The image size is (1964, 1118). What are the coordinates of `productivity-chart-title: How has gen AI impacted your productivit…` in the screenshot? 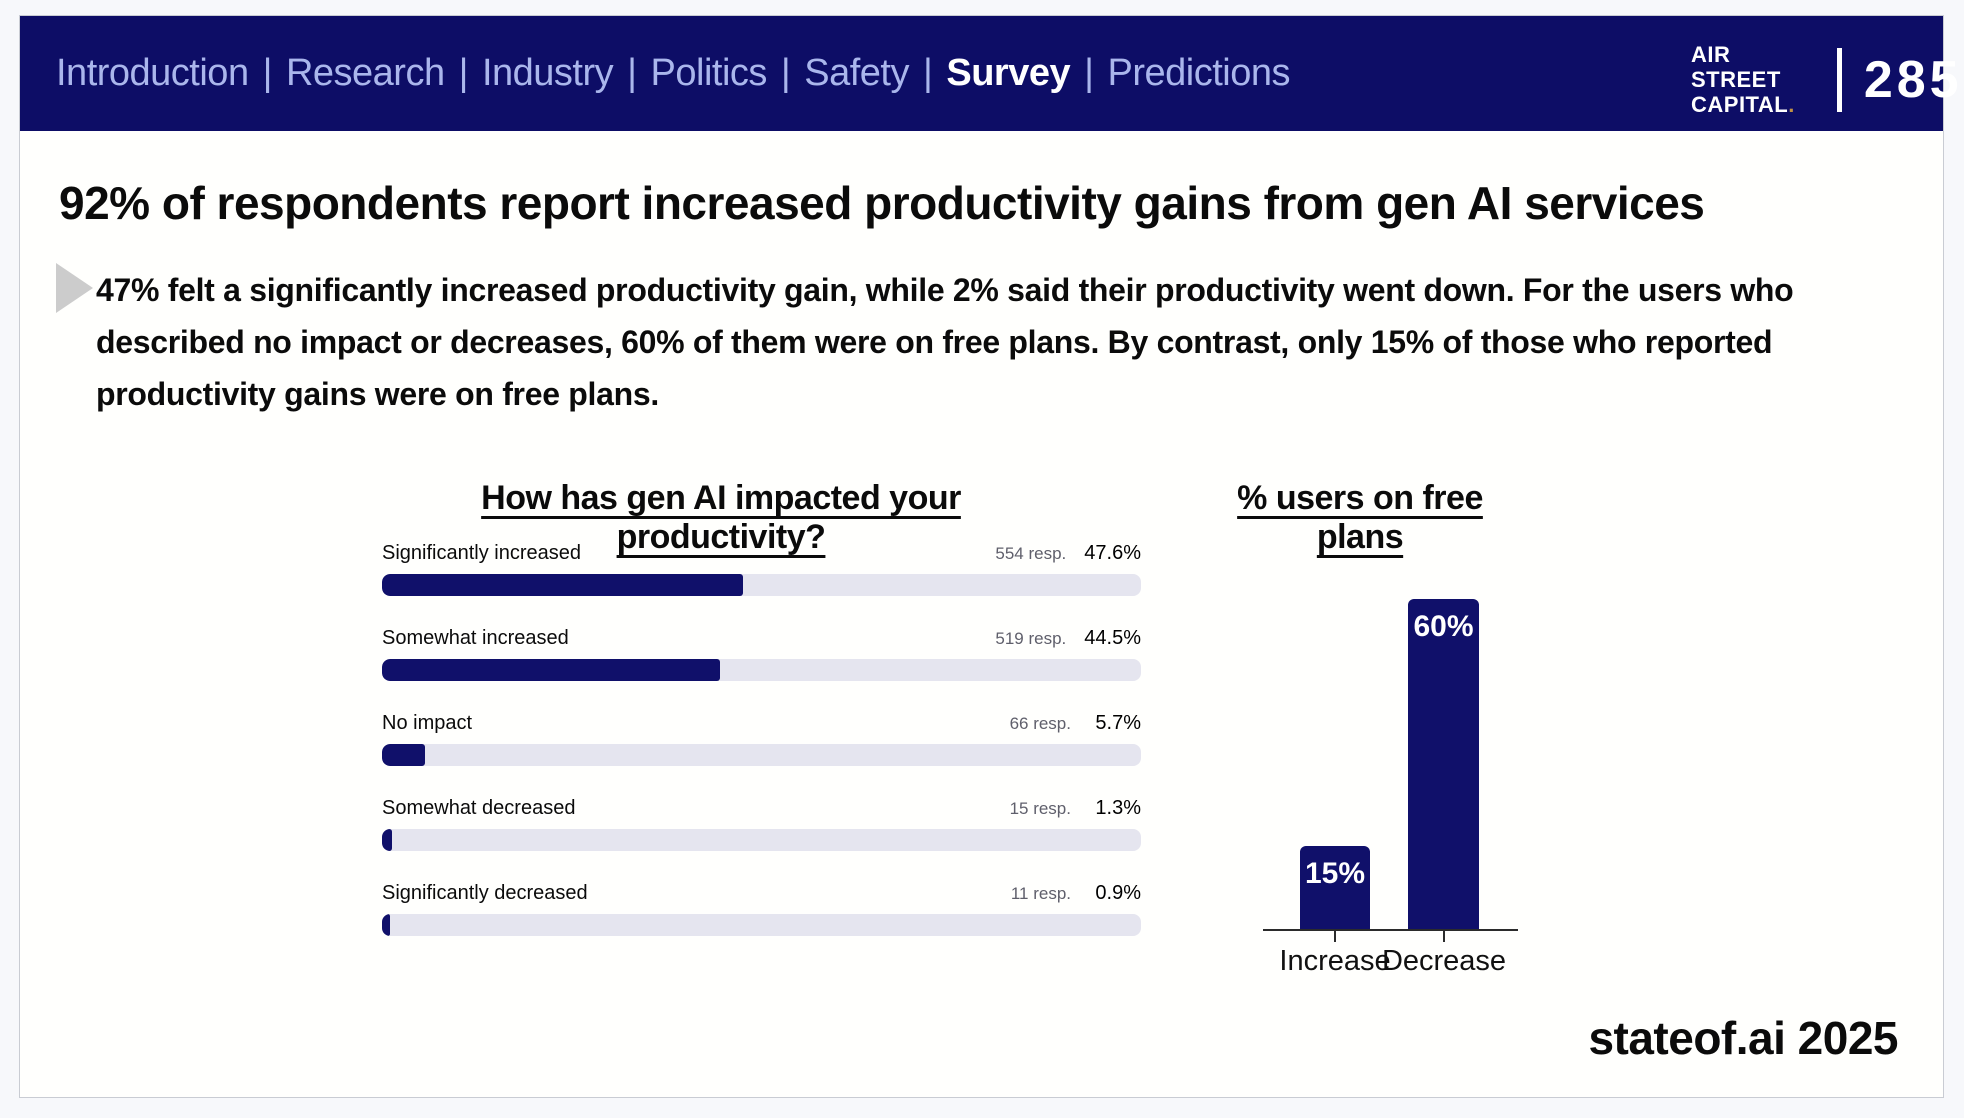 It's located at (721, 517).